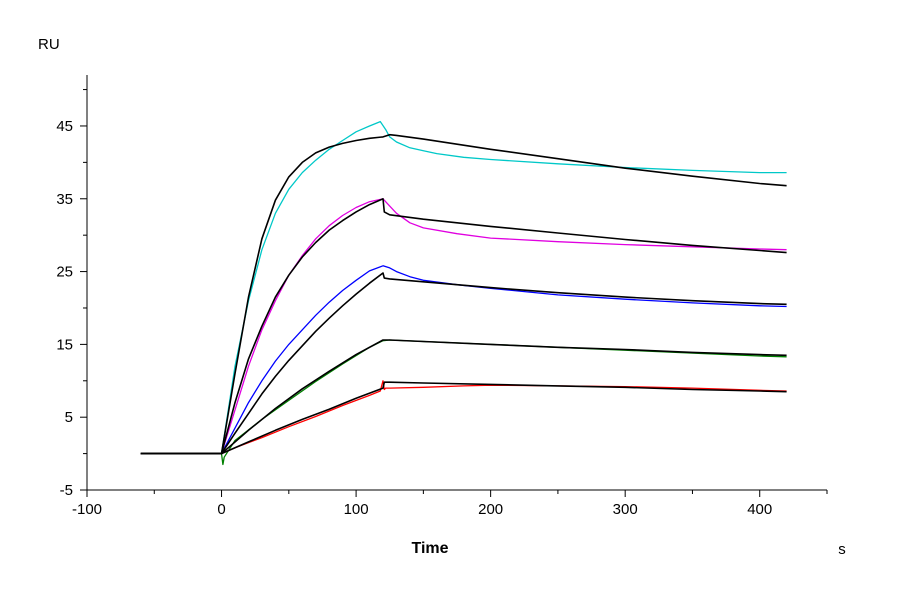 The image size is (900, 605). Describe the element at coordinates (64, 272) in the screenshot. I see `y-tick-label: 25` at that location.